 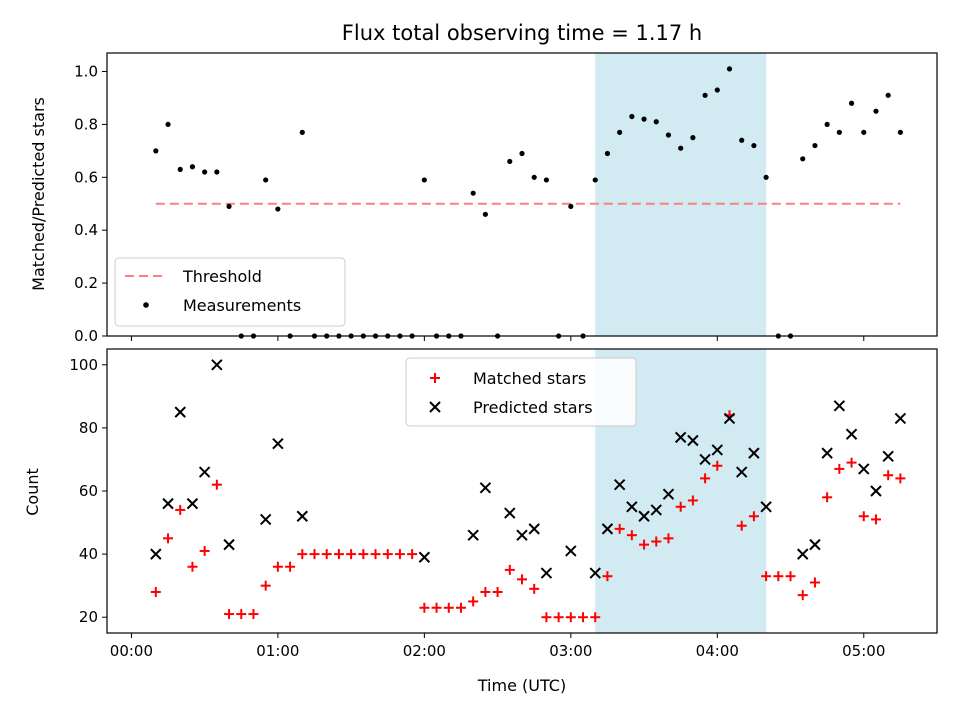 I want to click on top-y-axis-label: Matched/Predicted stars, so click(x=38, y=194).